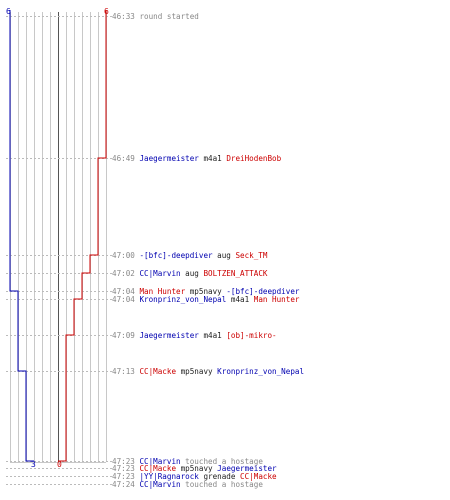 Image resolution: width=450 pixels, height=500 pixels. I want to click on scale-bottom-red: 0, so click(59, 464).